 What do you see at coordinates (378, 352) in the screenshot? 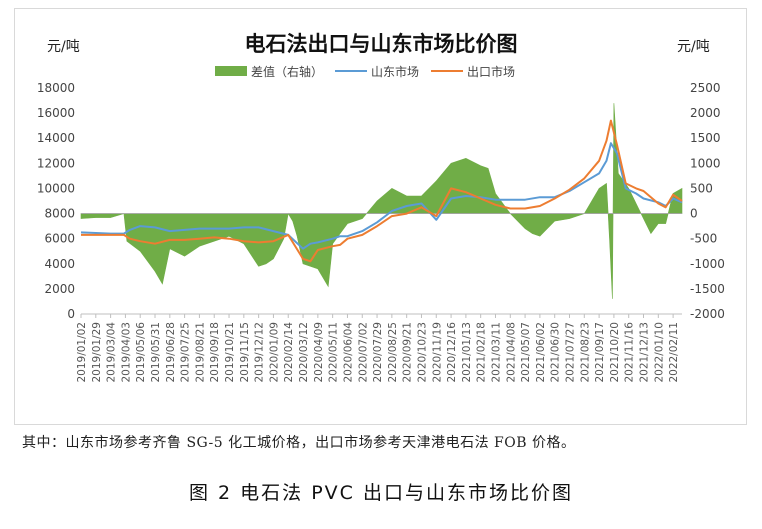
I see `x-tick-label-20: 2020/07/29` at bounding box center [378, 352].